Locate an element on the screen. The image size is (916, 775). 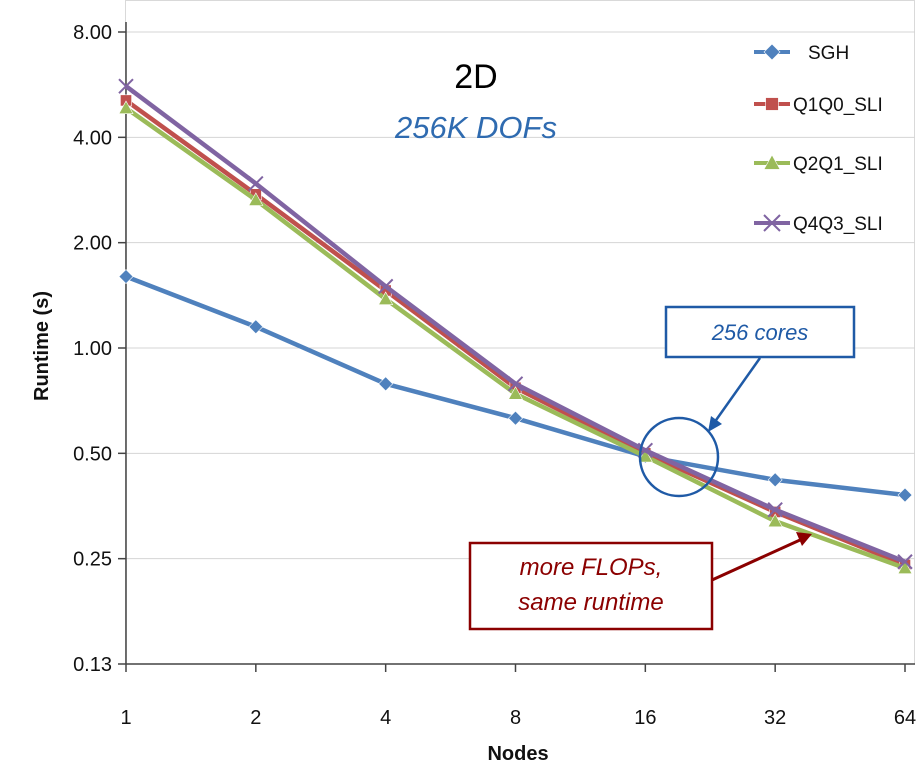
annotation-more-flops: more FLOPs, same runtime is located at coordinates (640, 581).